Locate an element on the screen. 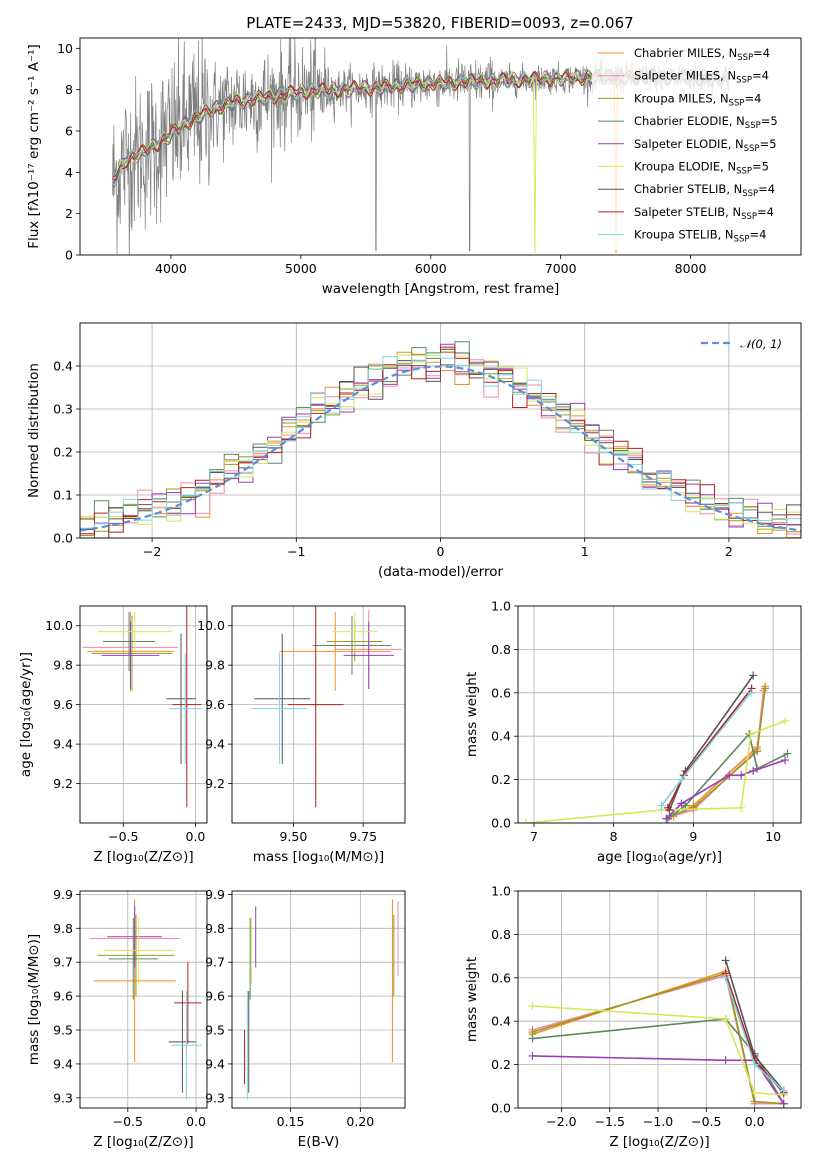 The width and height of the screenshot is (819, 1170). x-axis-label: E(B-V) is located at coordinates (319, 1142).